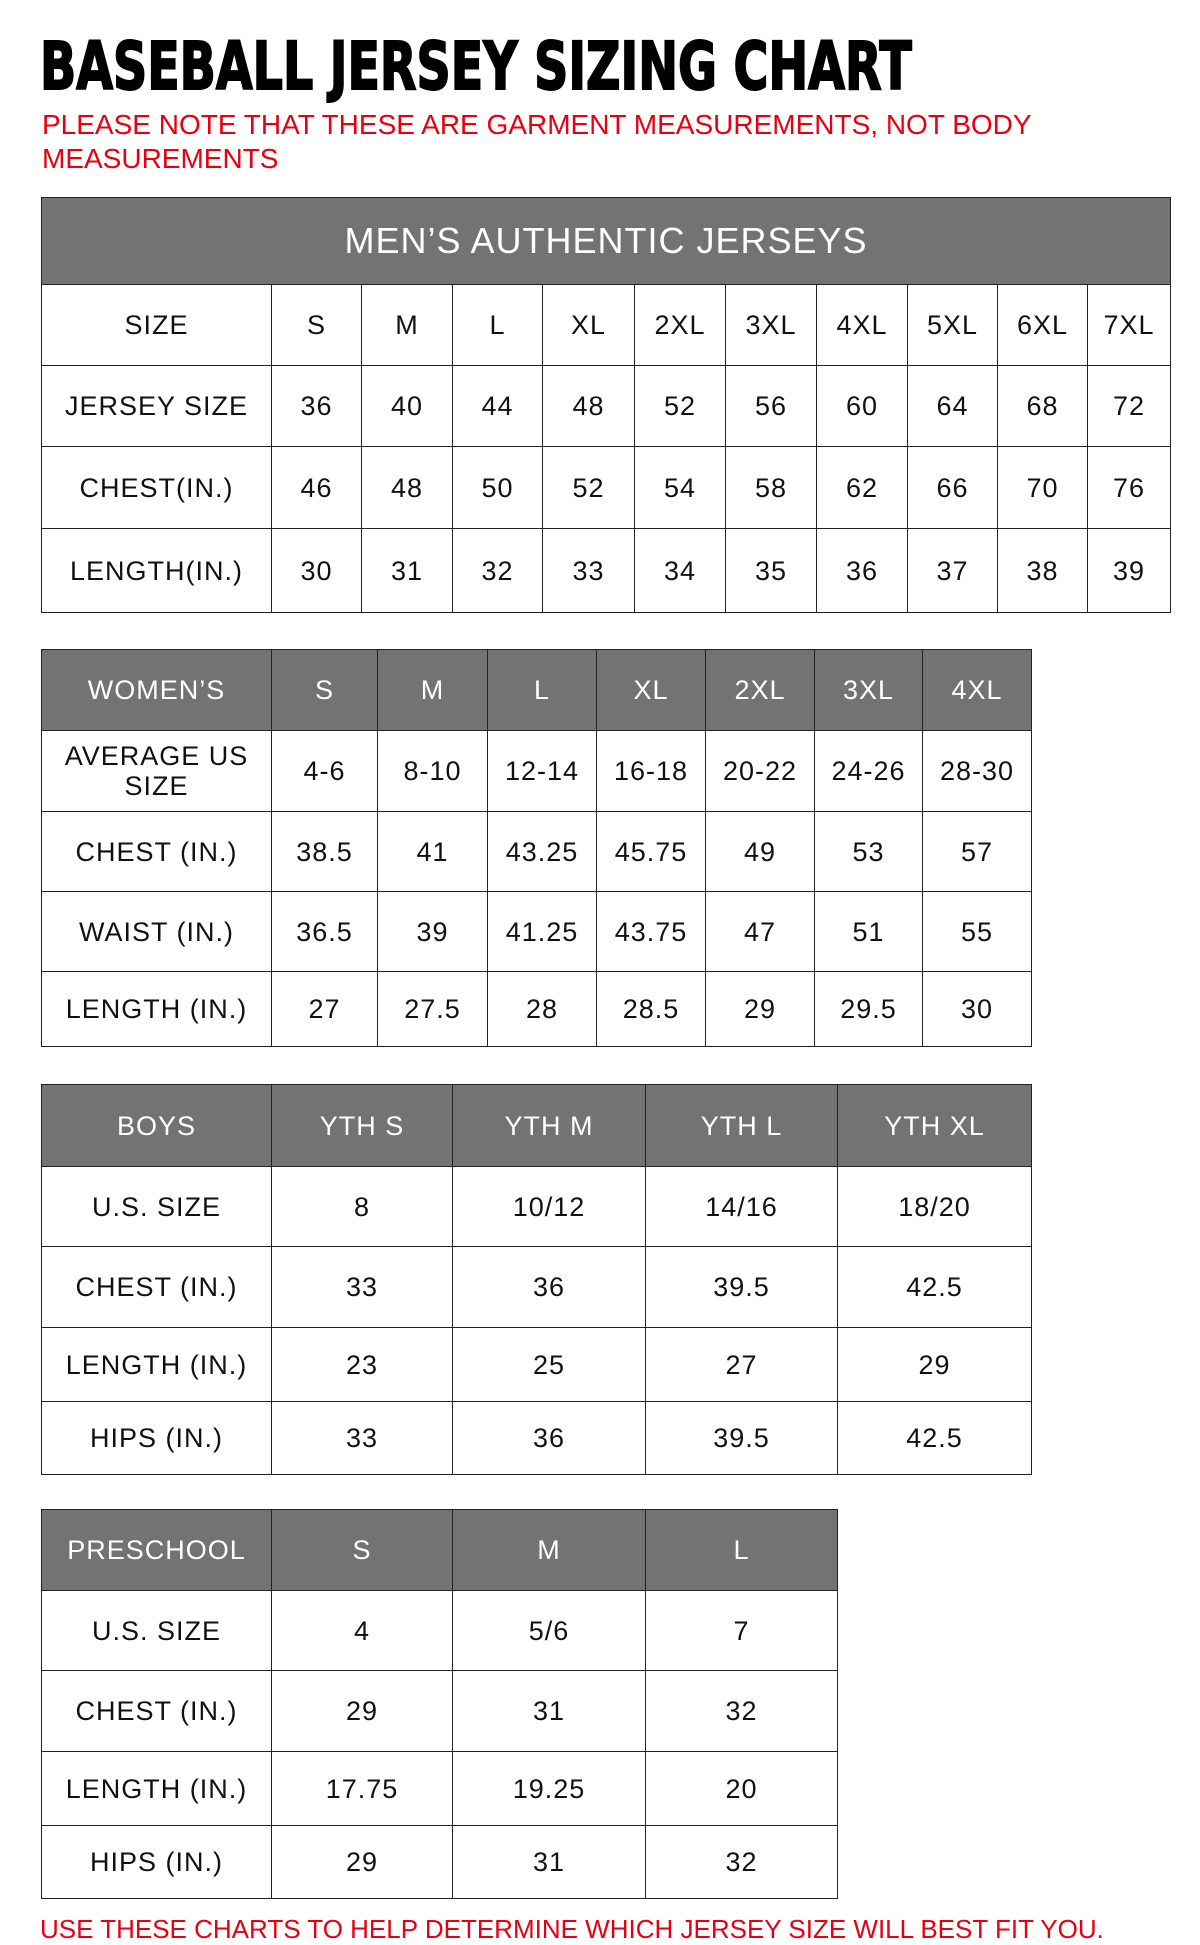 The width and height of the screenshot is (1200, 1945). What do you see at coordinates (651, 852) in the screenshot?
I see `table-cell: 45.75` at bounding box center [651, 852].